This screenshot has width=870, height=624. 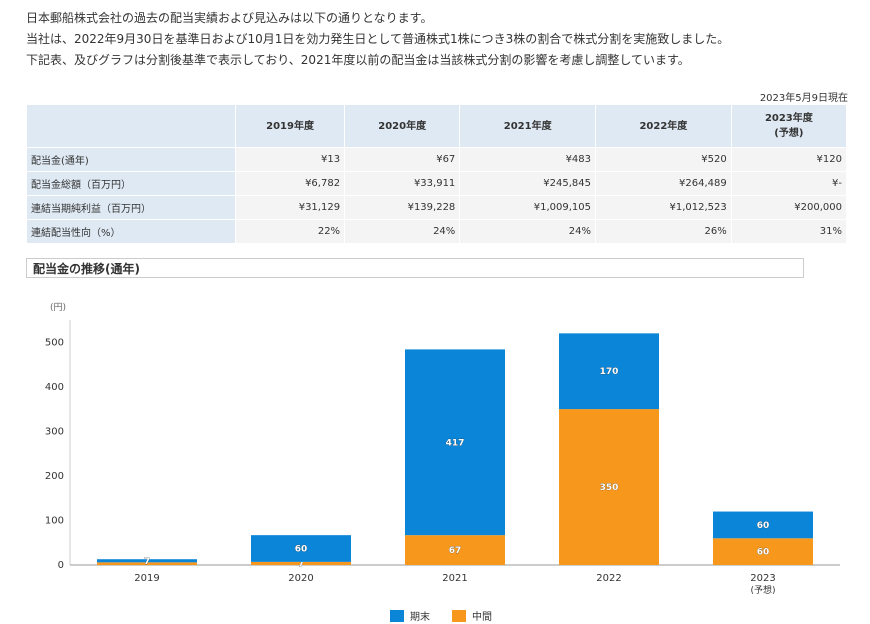 I want to click on as-of-date: 2023年5月9日現在, so click(x=803, y=98).